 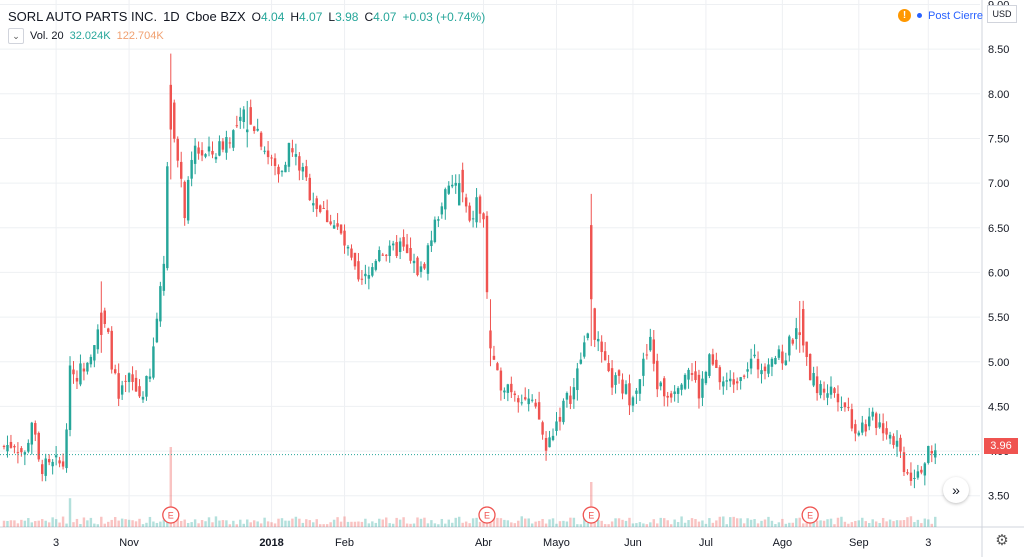 I want to click on time-axis: 3 Nov 2018 Feb Abr Mayo Jun Jul Ago Sep 3, so click(x=492, y=543).